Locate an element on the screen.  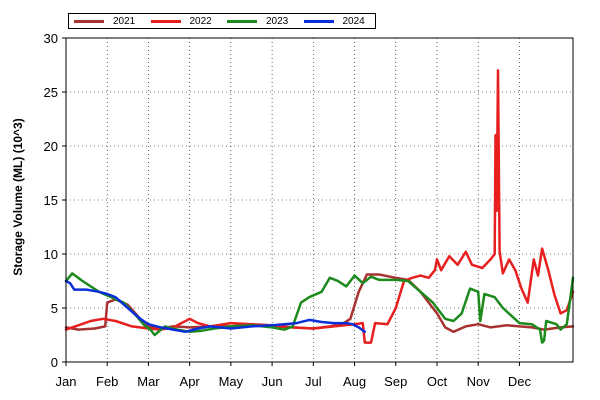
legend-item-2021: 2021 is located at coordinates (107, 21).